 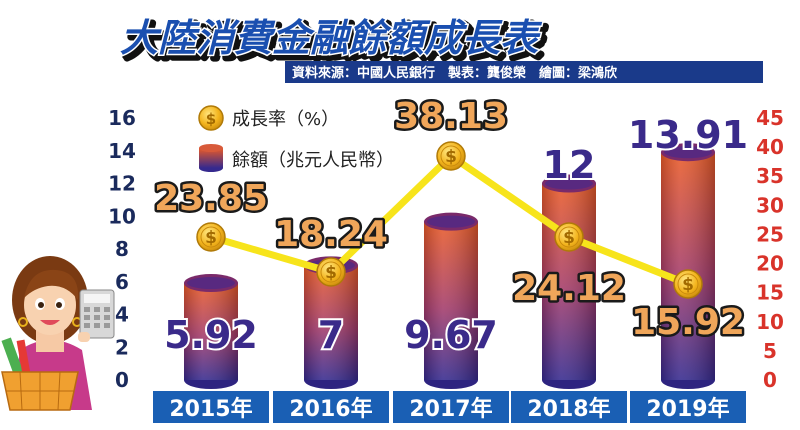 I want to click on bar-value-label: 13.91, so click(x=688, y=135).